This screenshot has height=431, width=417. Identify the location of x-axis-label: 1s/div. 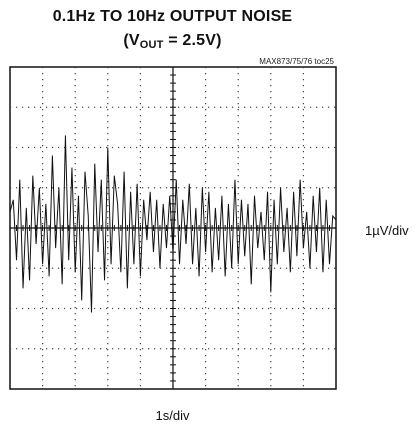
(172, 415).